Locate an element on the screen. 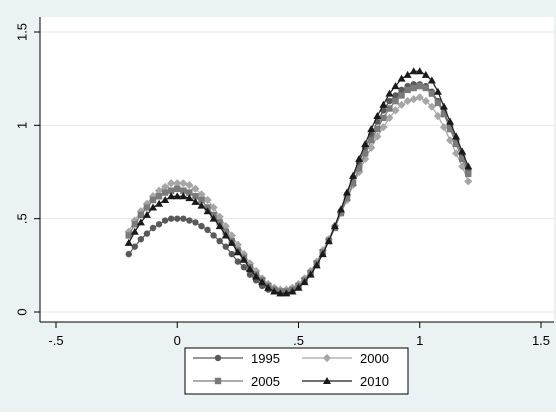 The width and height of the screenshot is (556, 417). y-tick-label: 0 is located at coordinates (22, 311).